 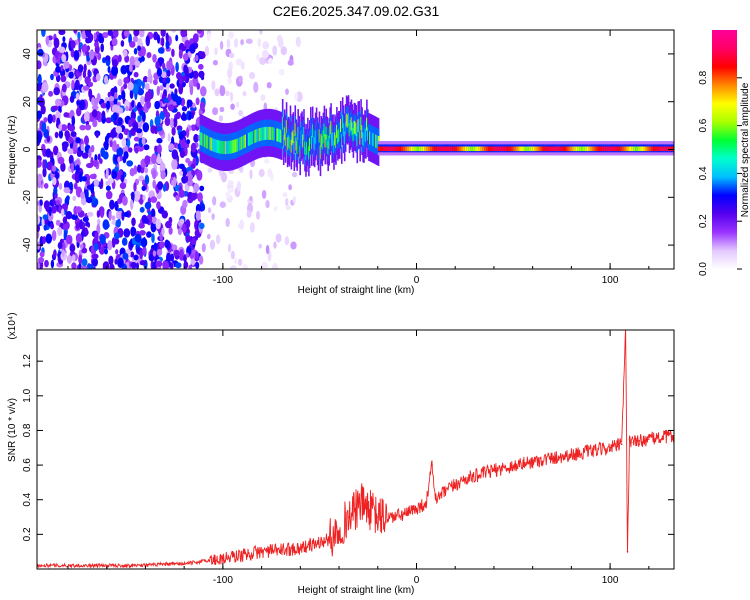 What do you see at coordinates (27, 102) in the screenshot?
I see `y-tick-label: 20` at bounding box center [27, 102].